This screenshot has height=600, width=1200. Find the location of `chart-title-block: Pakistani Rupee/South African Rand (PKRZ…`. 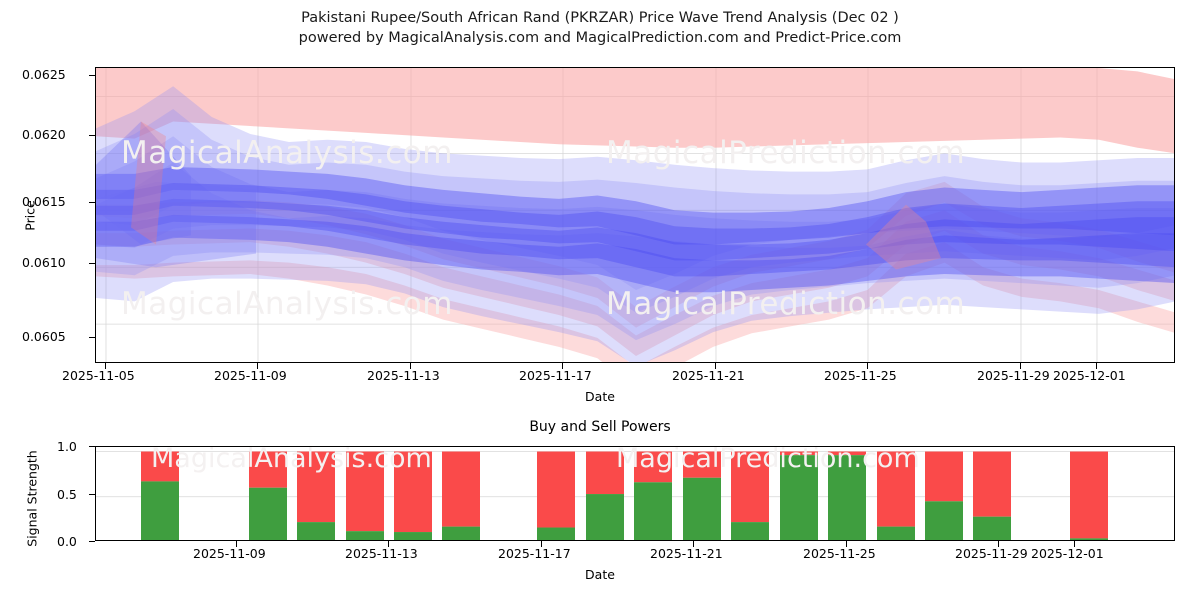

chart-title-block: Pakistani Rupee/South African Rand (PKRZ… is located at coordinates (600, 28).